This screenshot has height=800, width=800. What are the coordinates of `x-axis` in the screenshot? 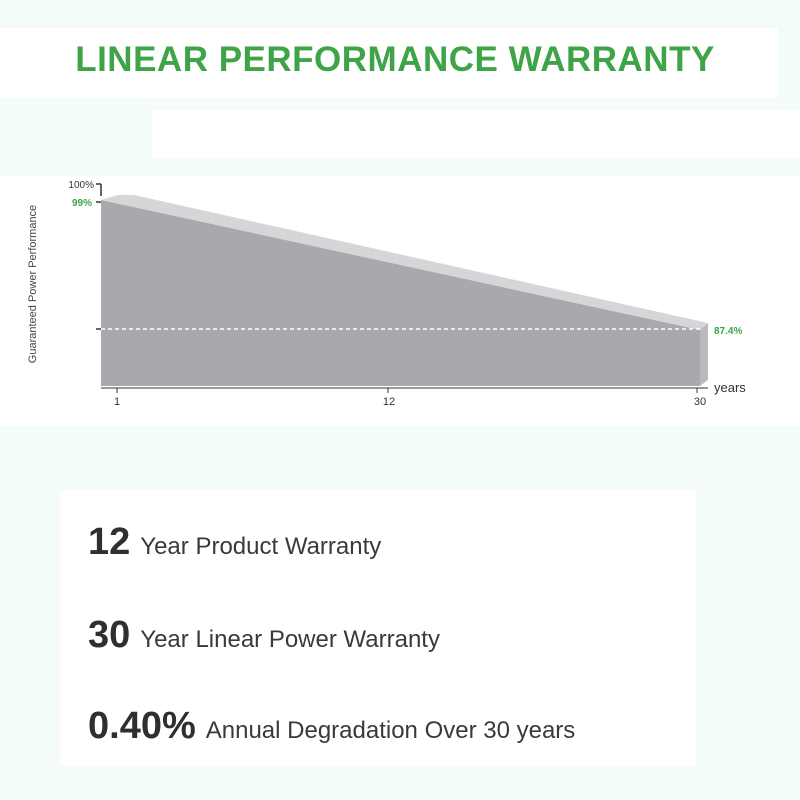 It's located at (404, 390).